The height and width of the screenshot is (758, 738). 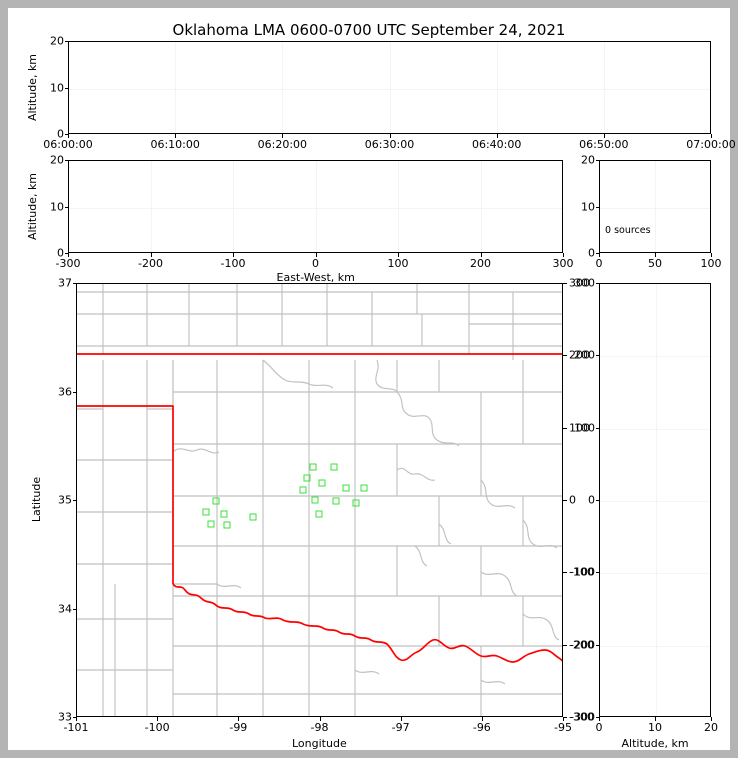 What do you see at coordinates (319, 743) in the screenshot?
I see `x-axis-title: Longitude` at bounding box center [319, 743].